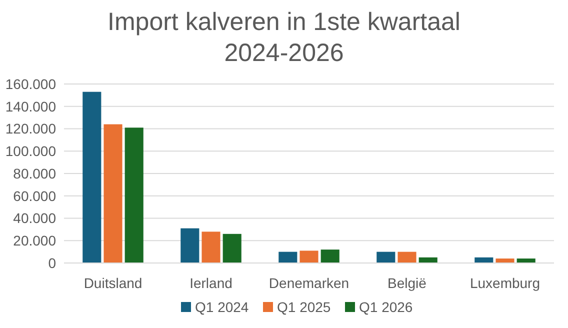 This screenshot has height=328, width=568. Describe the element at coordinates (30, 84) in the screenshot. I see `y-tick-label: 160.000` at that location.